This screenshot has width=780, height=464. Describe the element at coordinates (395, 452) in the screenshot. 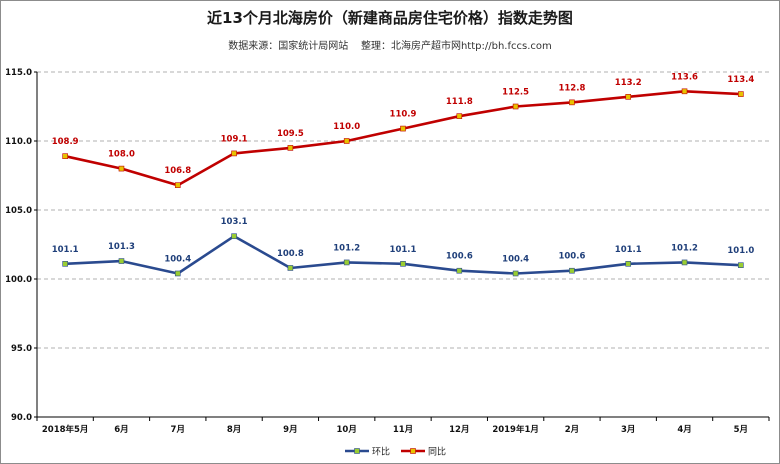

I see `legend: 环比 同比` at that location.